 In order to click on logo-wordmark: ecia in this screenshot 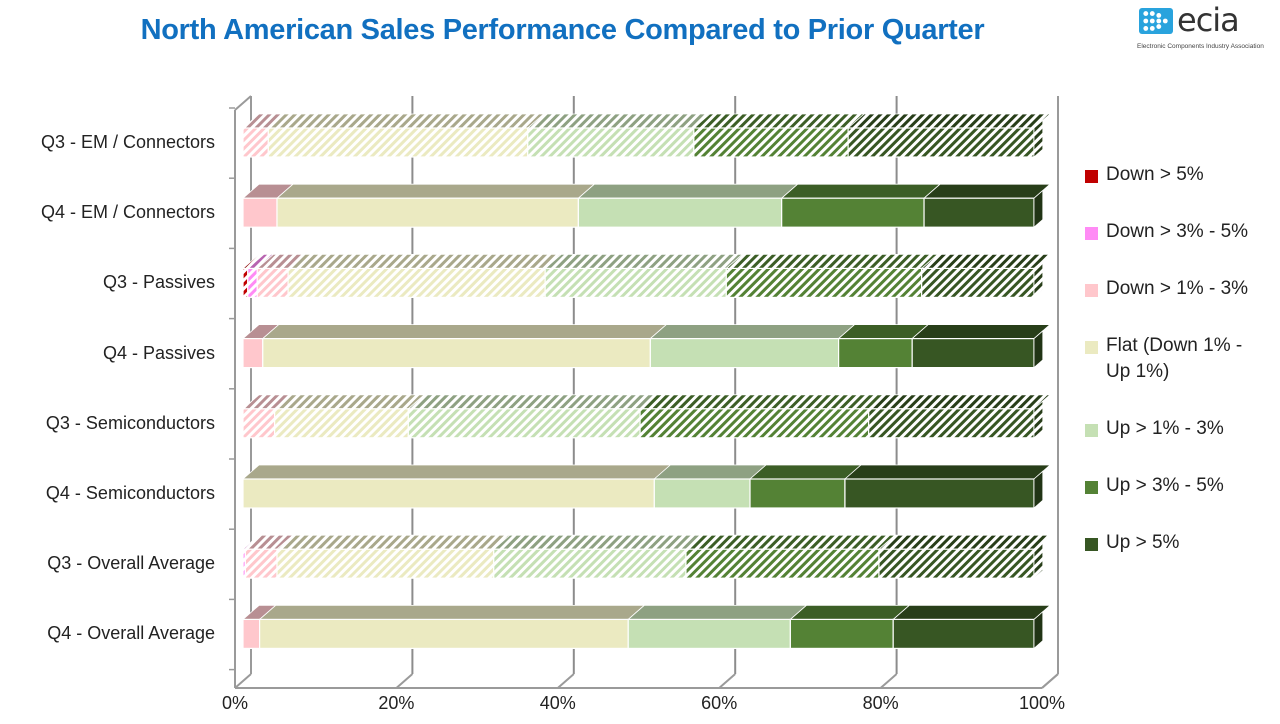, I will do `click(1208, 20)`.